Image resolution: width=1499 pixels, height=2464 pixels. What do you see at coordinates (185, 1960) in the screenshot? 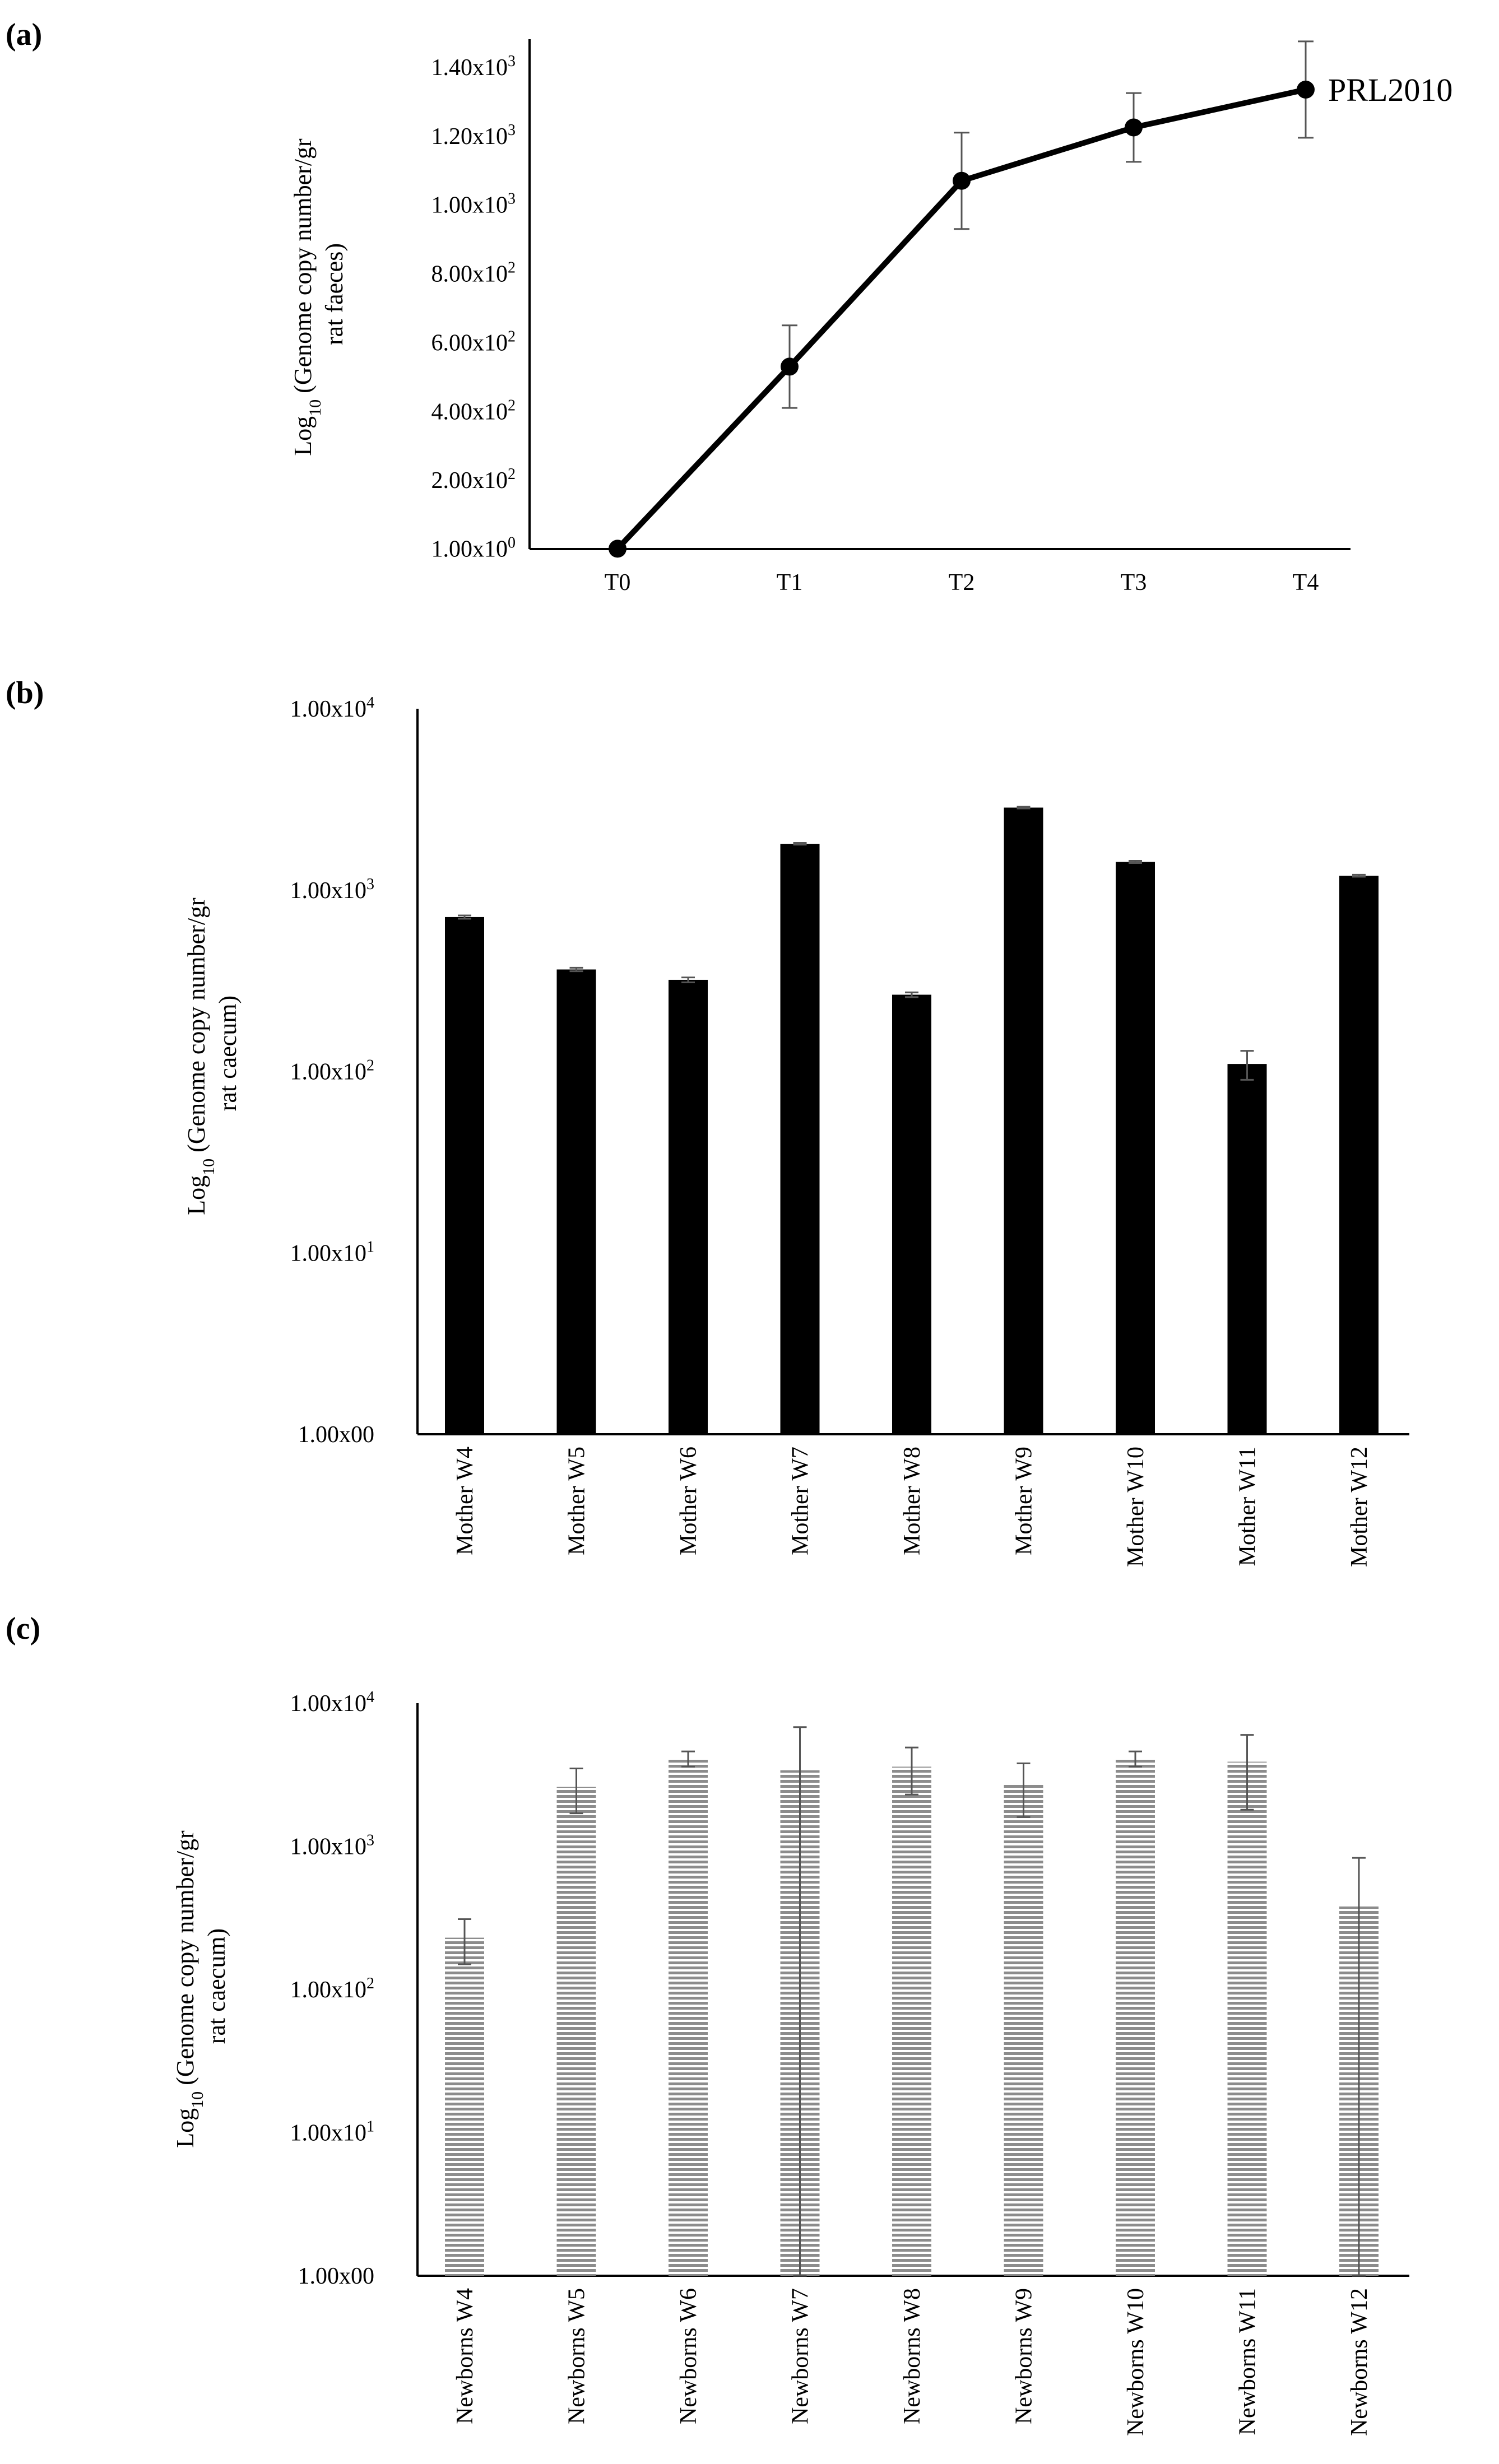
I see `panel-c-y-axis-label-rest: (Genome copy number/gr` at bounding box center [185, 1960].